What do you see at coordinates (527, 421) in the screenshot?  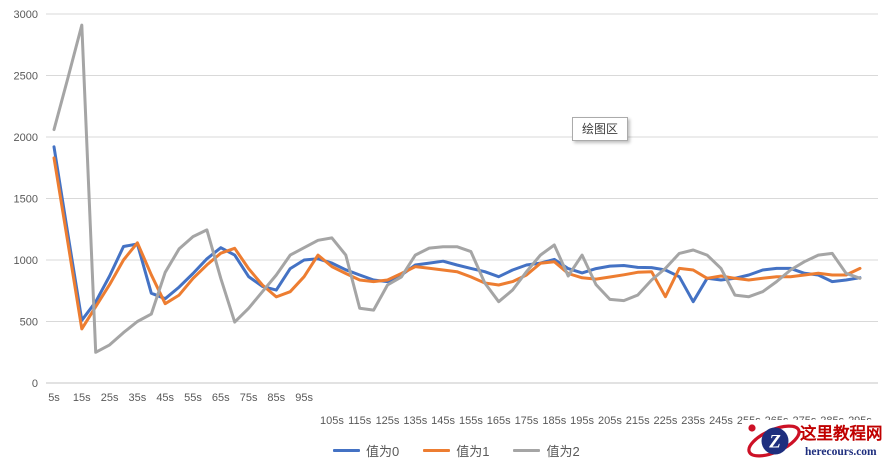 I see `x-tick-label-175s: 175s` at bounding box center [527, 421].